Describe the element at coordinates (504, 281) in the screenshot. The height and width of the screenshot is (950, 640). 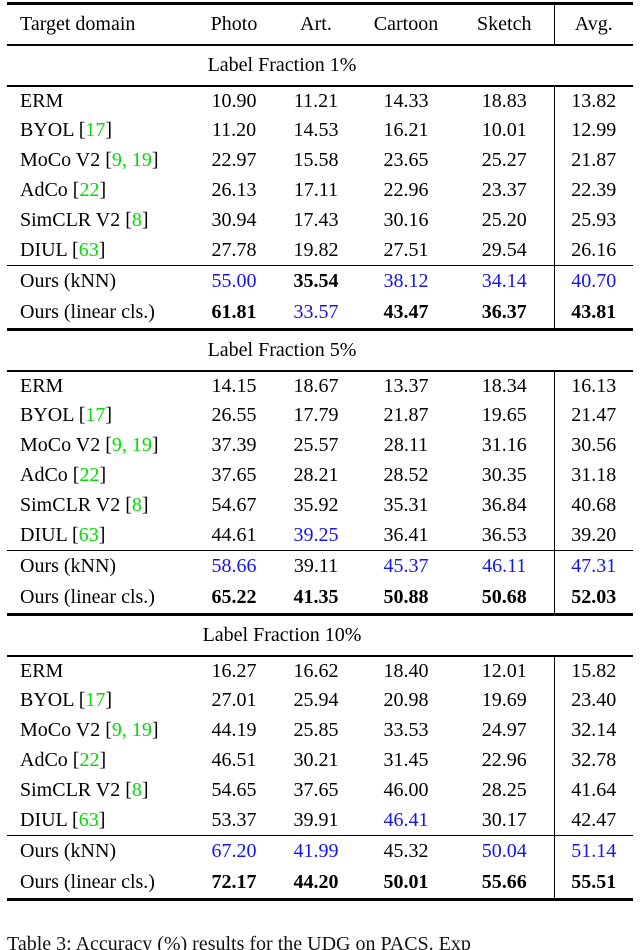
I see `value-cell: 34.14` at that location.